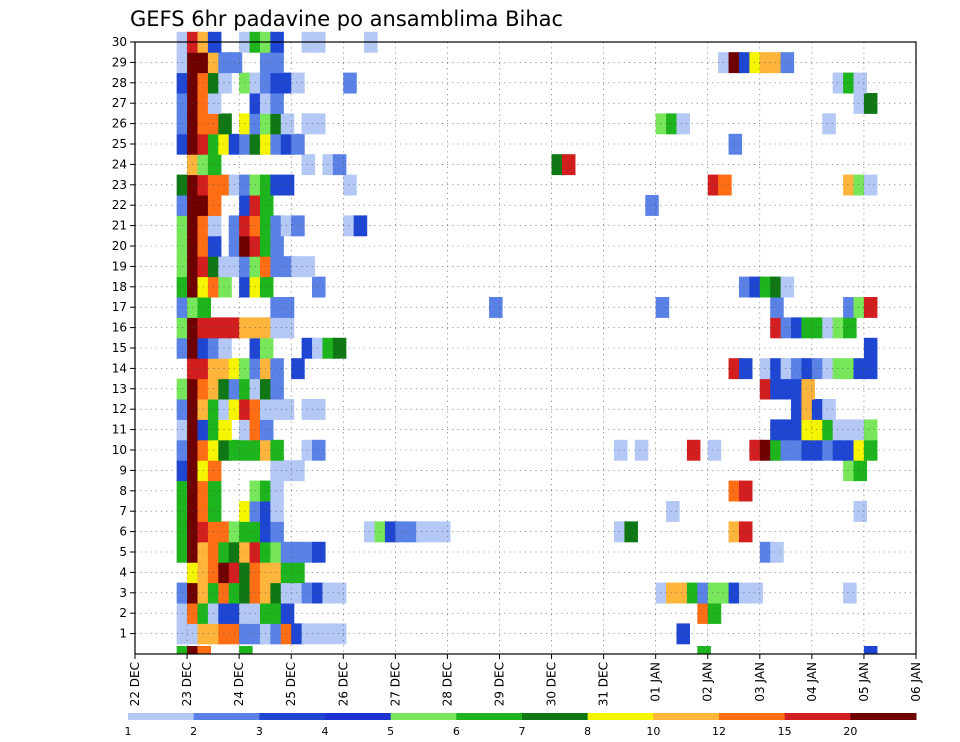 Image resolution: width=960 pixels, height=742 pixels. What do you see at coordinates (291, 684) in the screenshot?
I see `x-tick-label: 25 DEC` at bounding box center [291, 684].